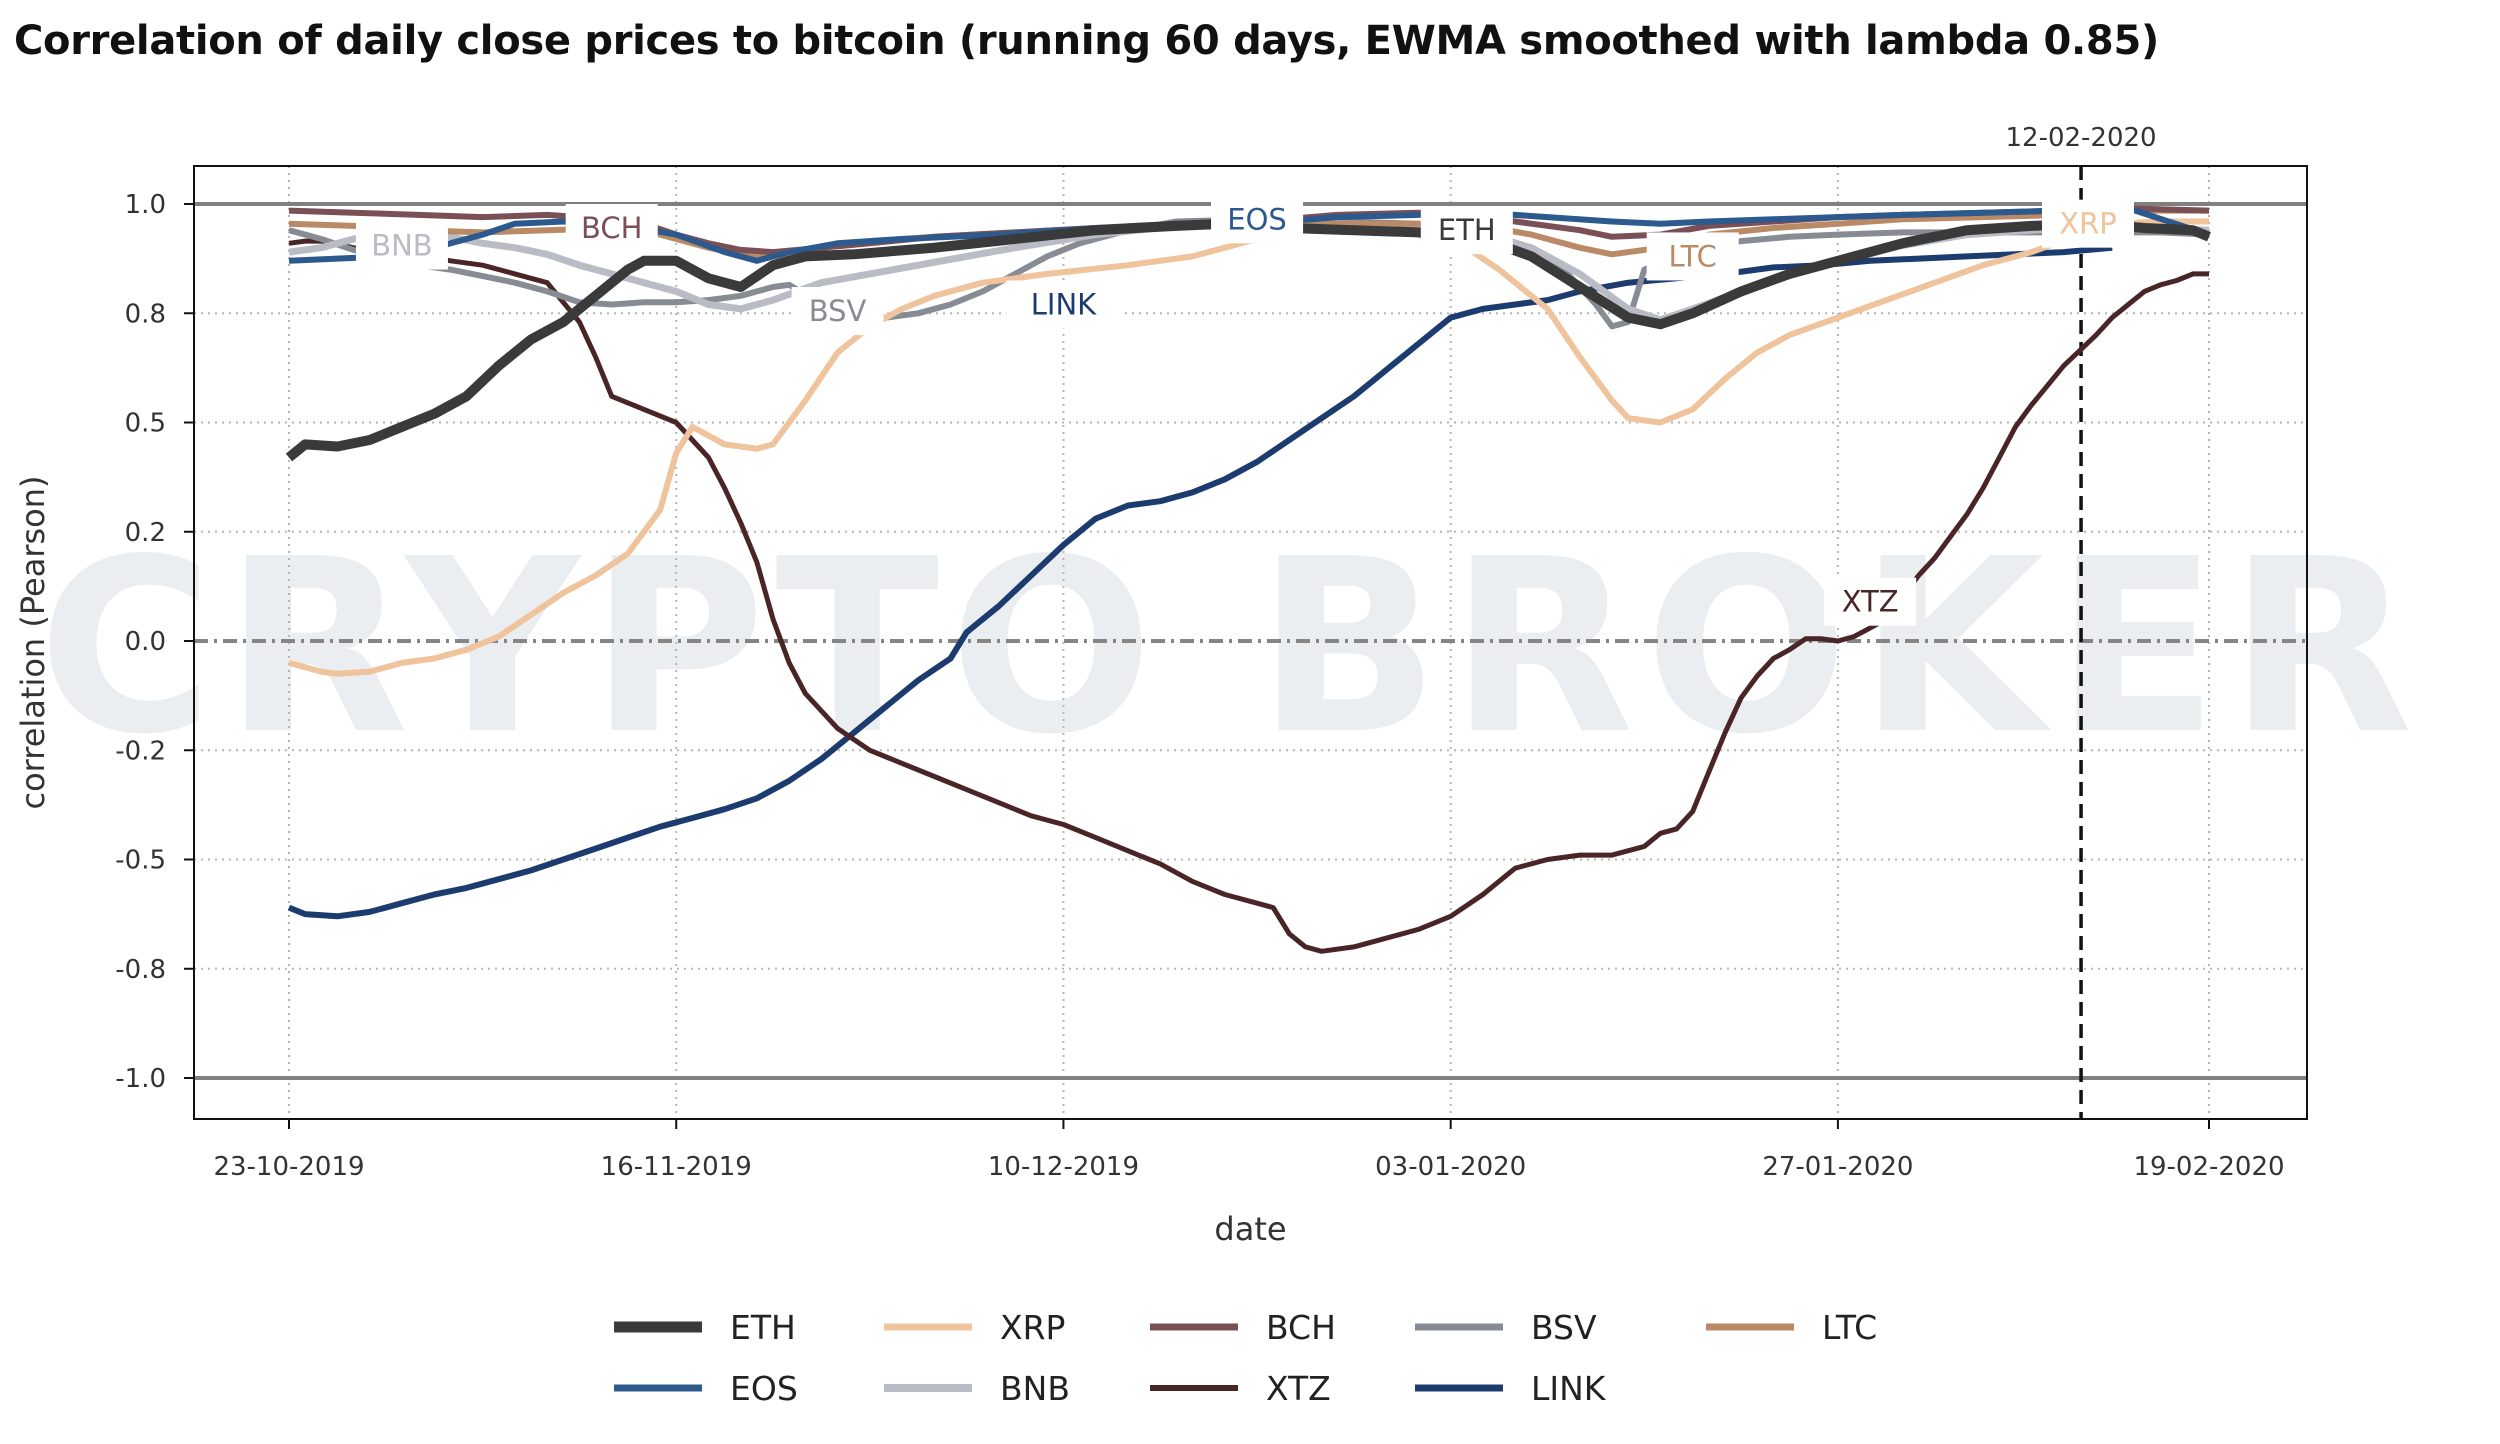 The image size is (2500, 1444). I want to click on inline-label-ltc: LTC, so click(1692, 256).